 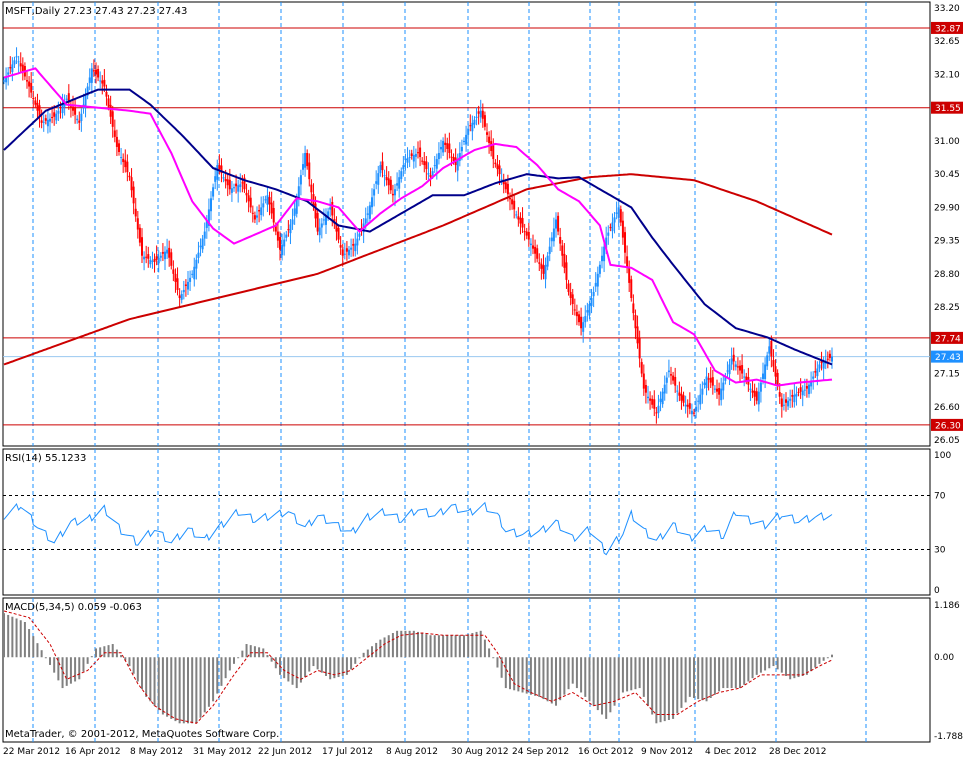 What do you see at coordinates (940, 497) in the screenshot?
I see `rsi-axis-tick: 70` at bounding box center [940, 497].